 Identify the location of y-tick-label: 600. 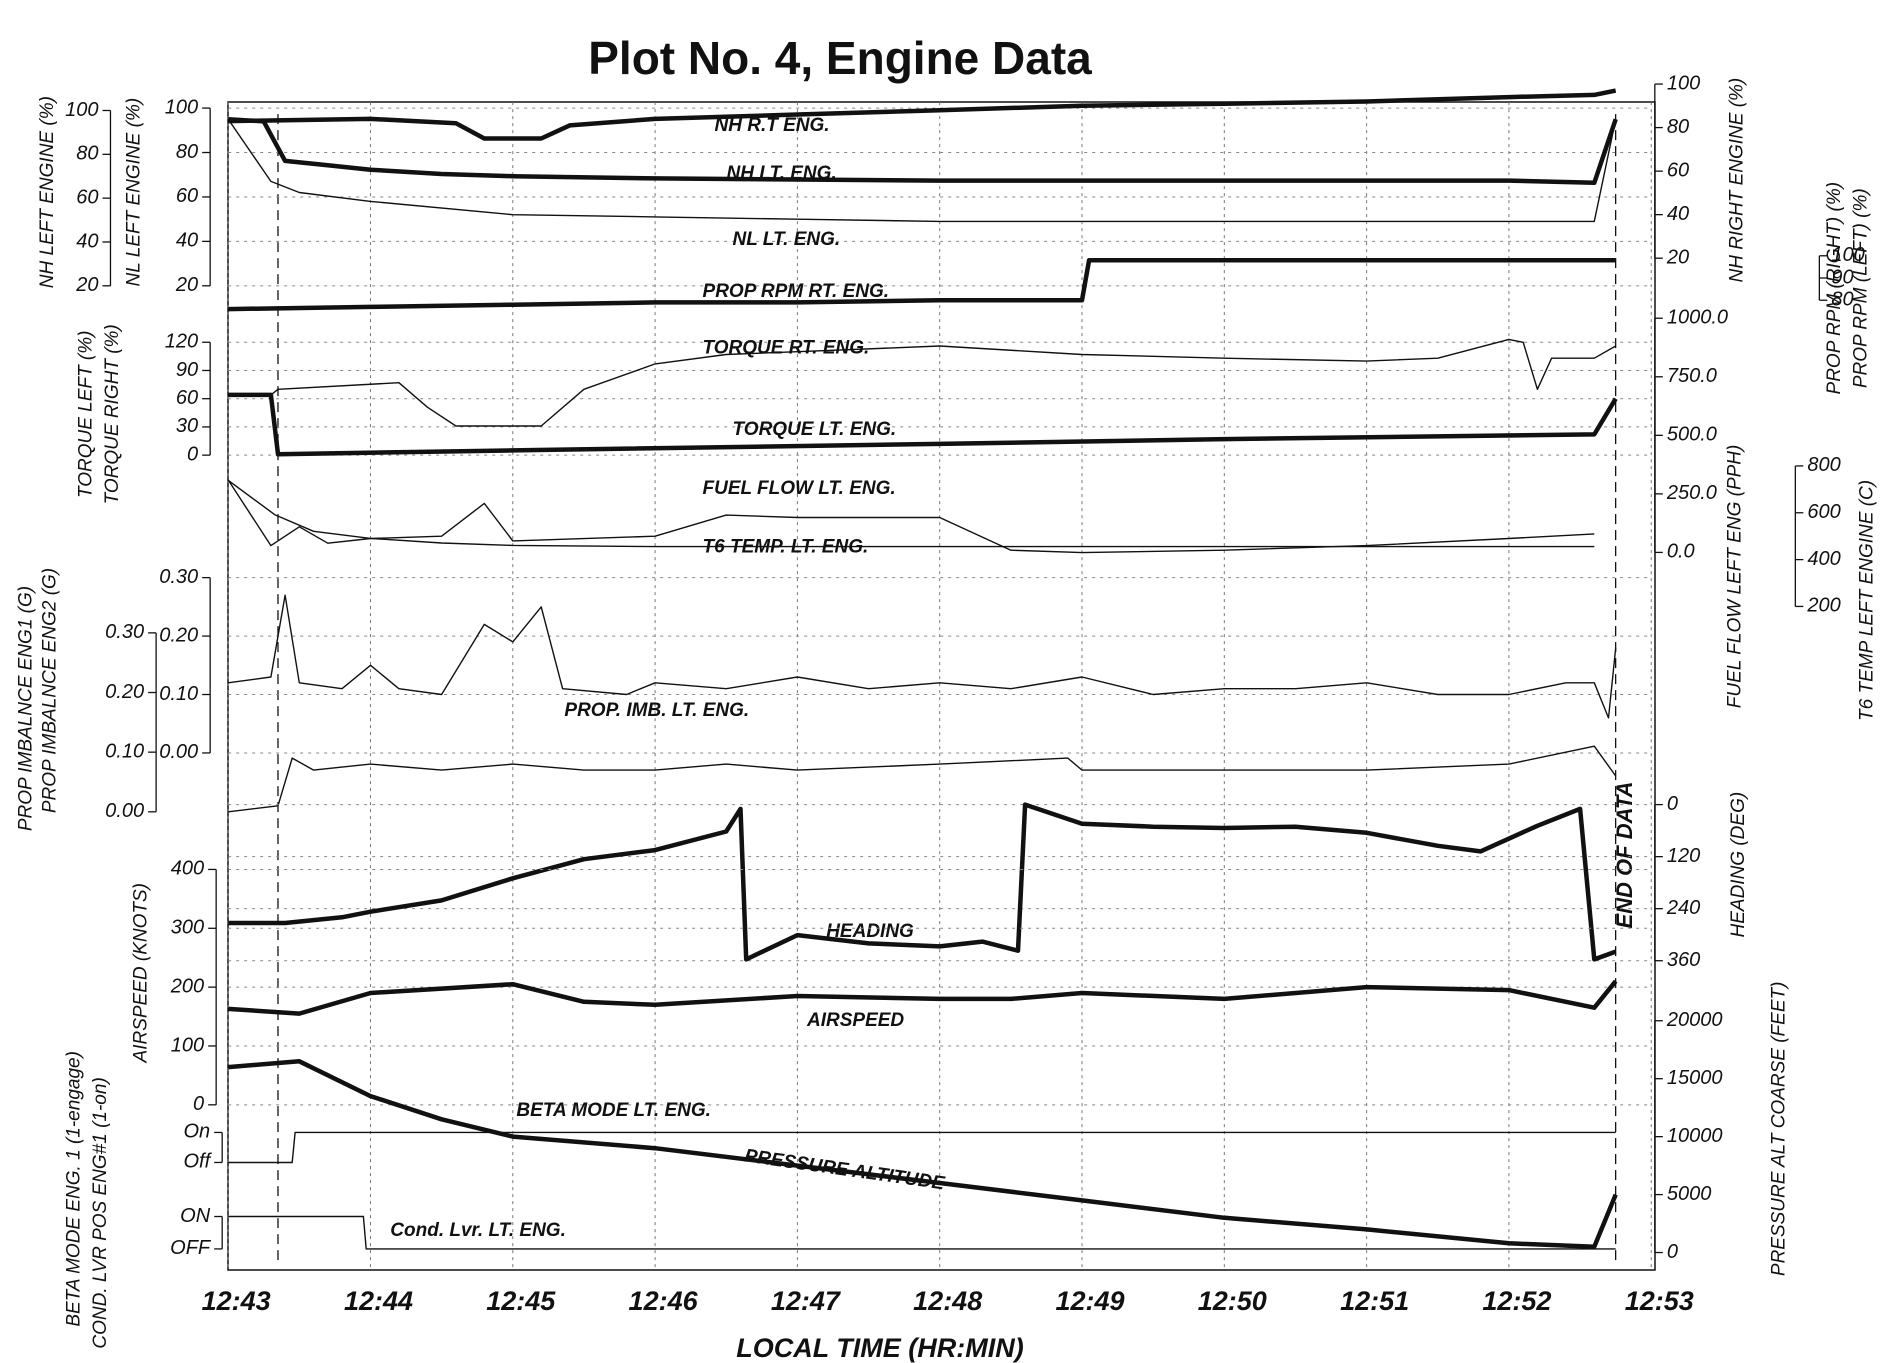
(1823, 512).